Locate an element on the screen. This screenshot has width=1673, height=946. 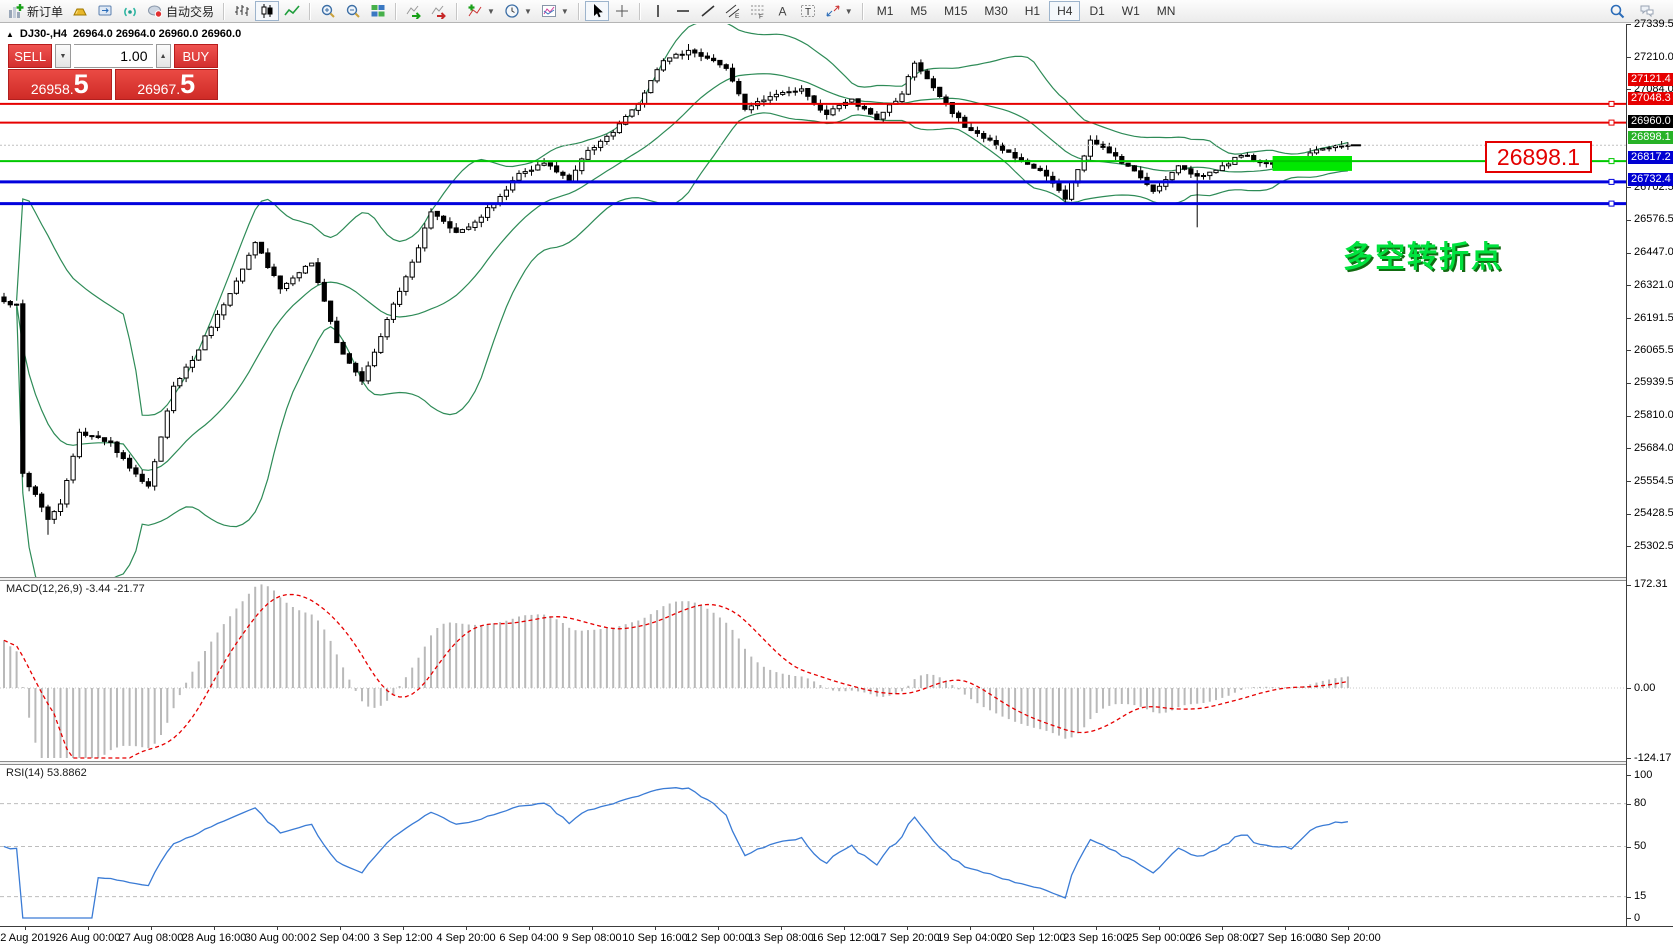
timeframe-h1-label: H1 is located at coordinates (1032, 11).